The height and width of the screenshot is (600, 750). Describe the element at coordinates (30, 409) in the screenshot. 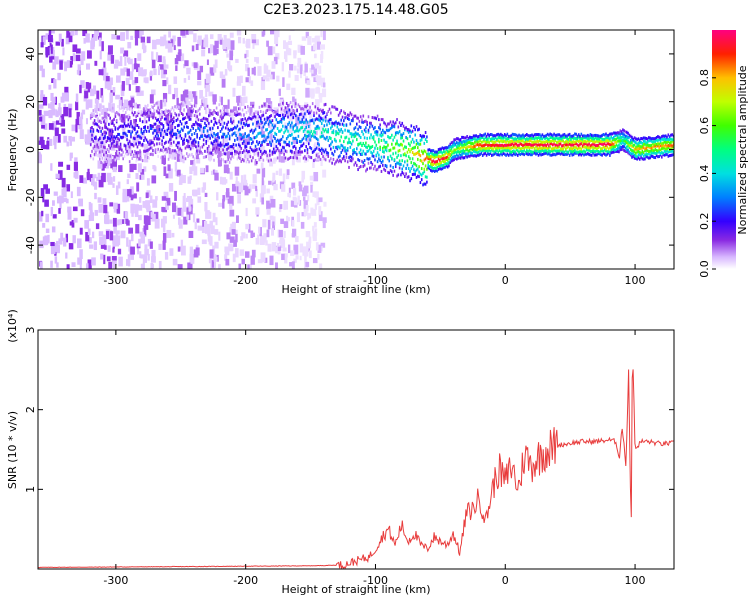

I see `snr-ytick-label: 2` at that location.